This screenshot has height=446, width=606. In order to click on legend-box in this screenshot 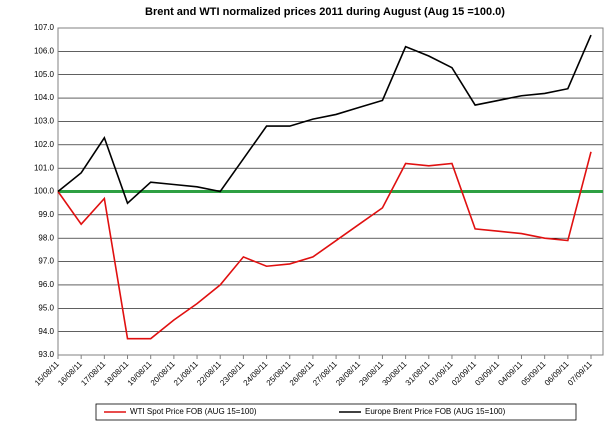, I will do `click(336, 412)`.